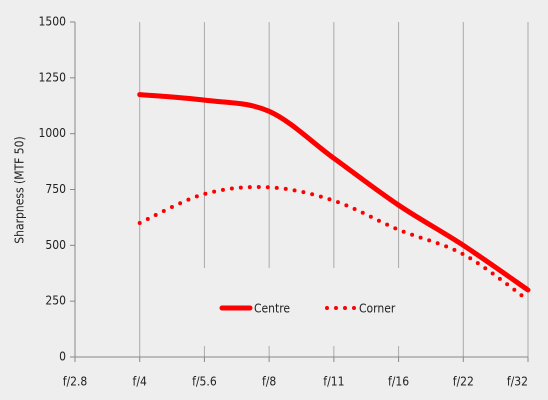  I want to click on x-tick-label: f/16, so click(398, 382).